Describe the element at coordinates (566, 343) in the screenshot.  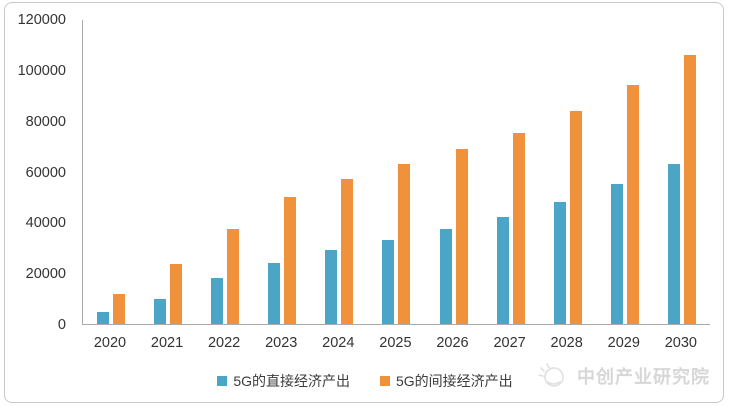
I see `x-tick-label-2028: 2028` at that location.